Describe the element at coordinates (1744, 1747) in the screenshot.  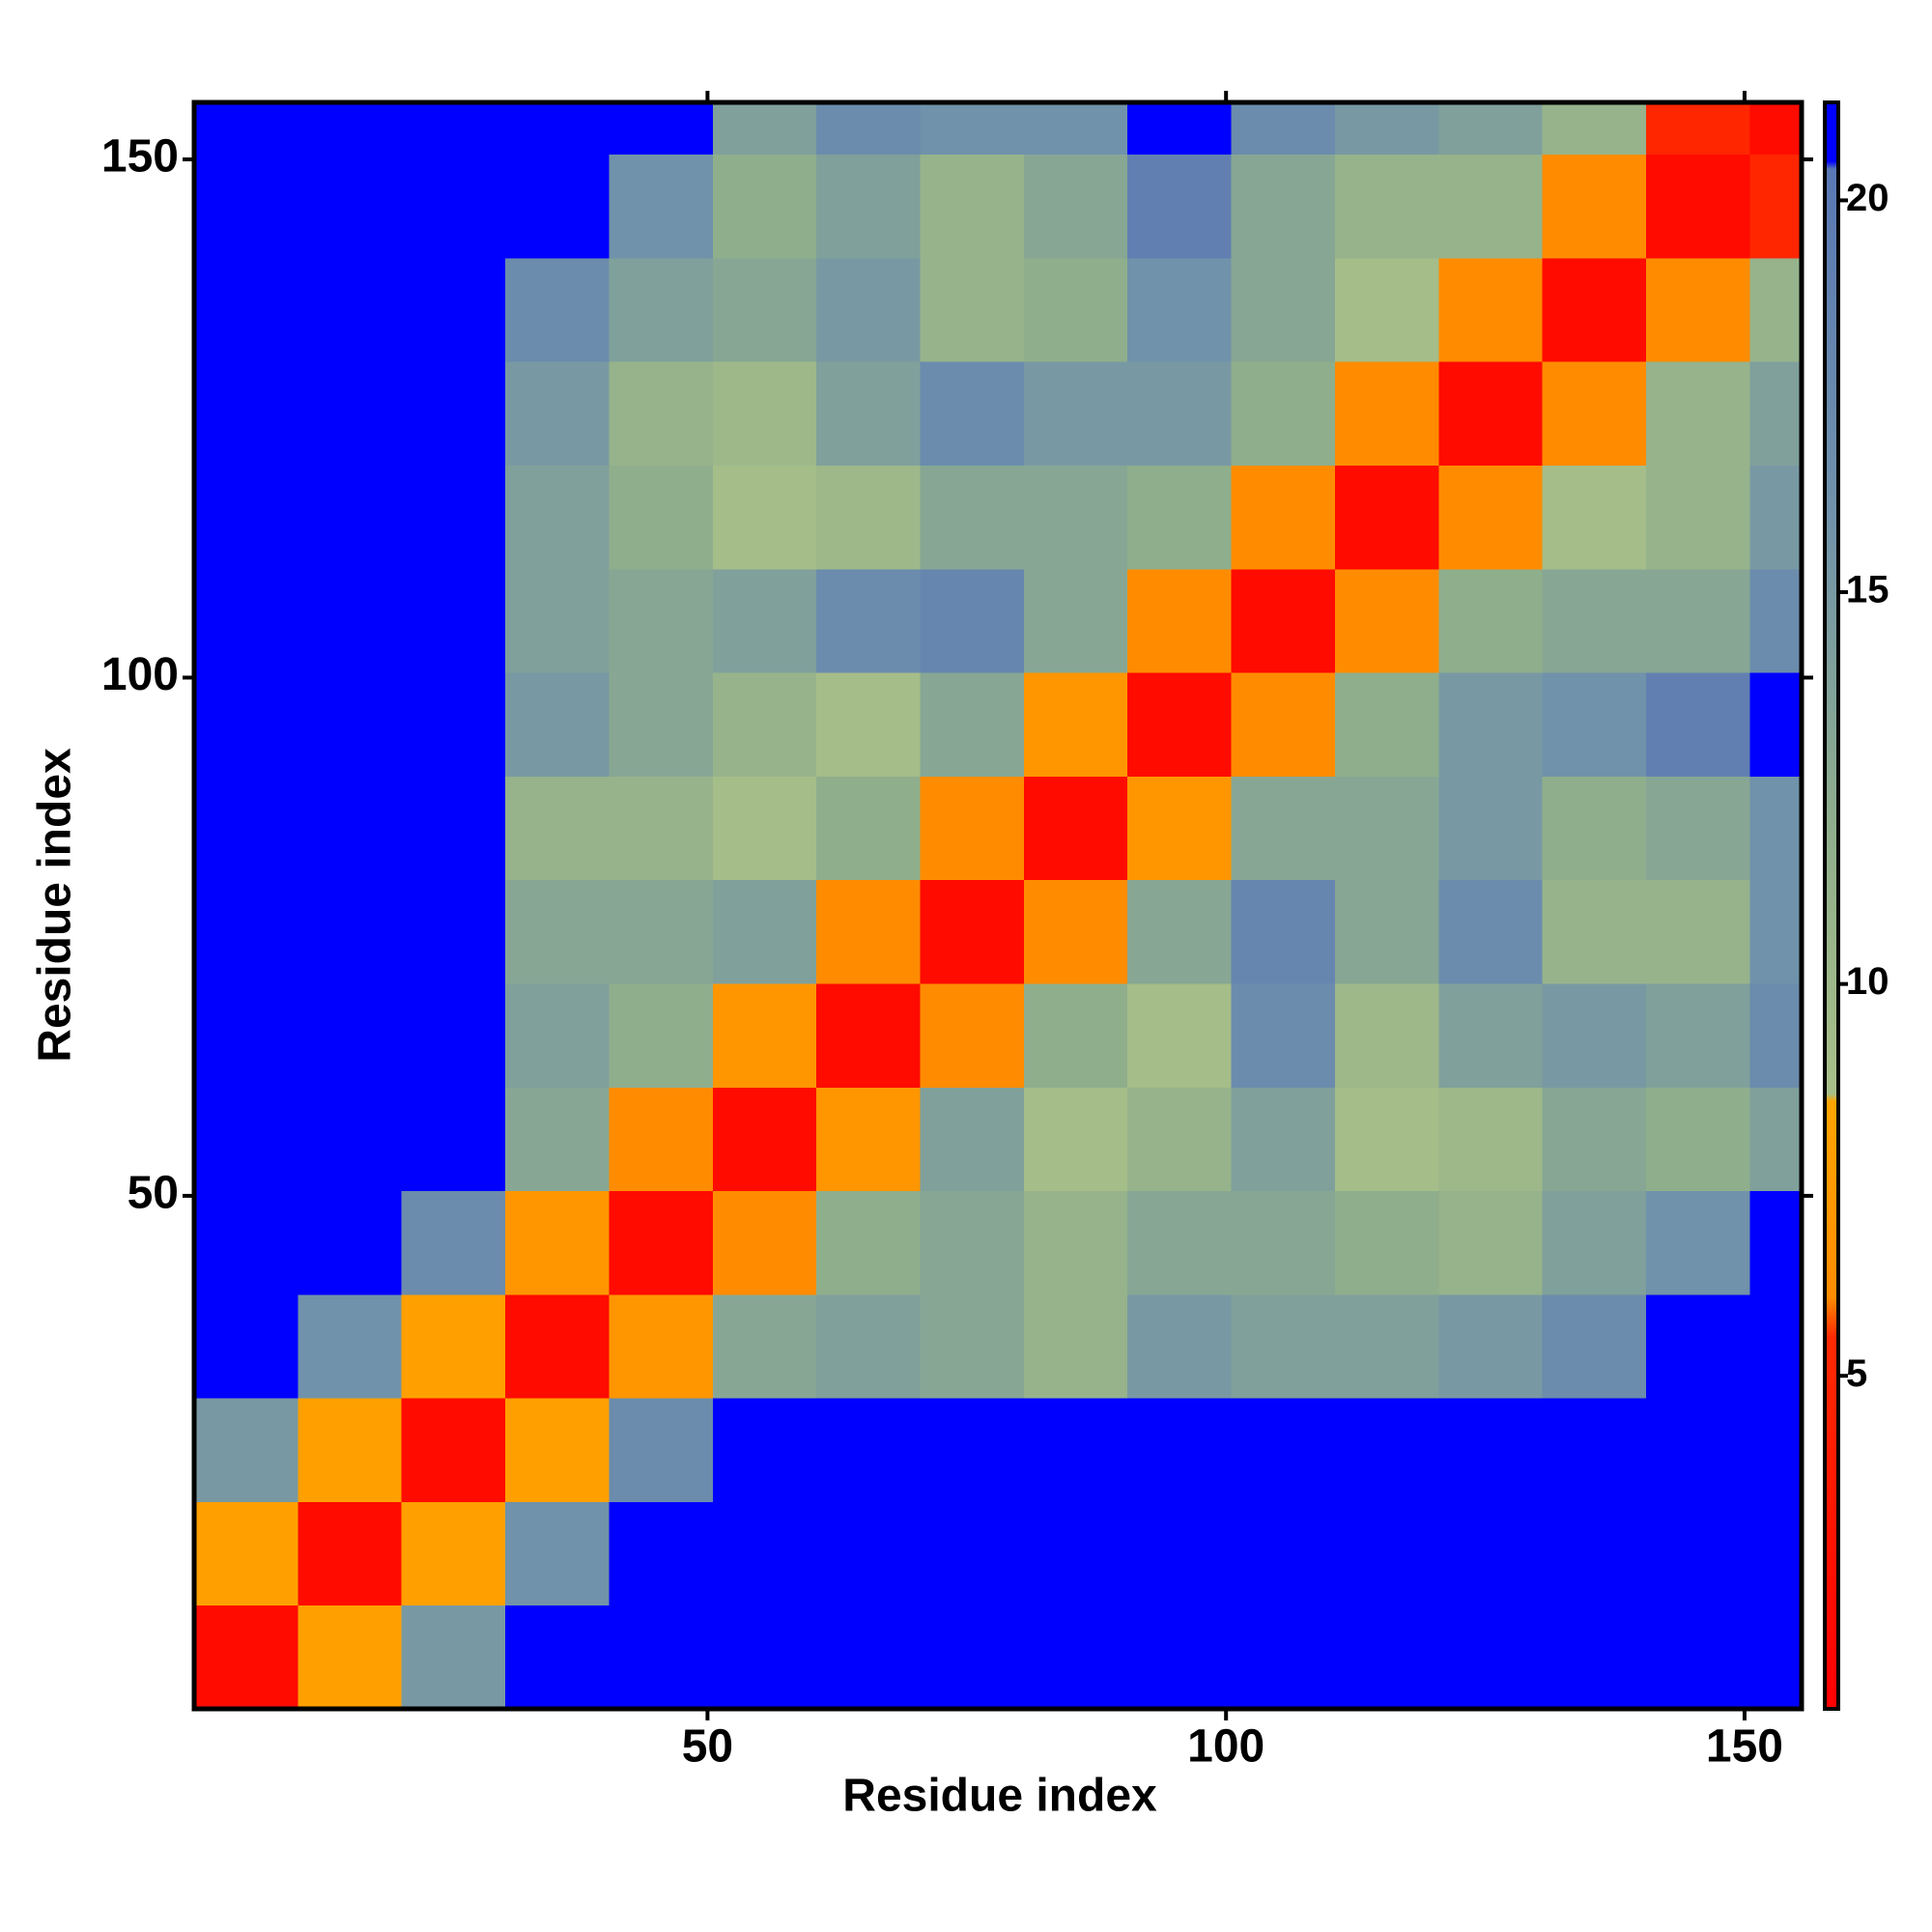
I see `x-tick-label: 150` at that location.